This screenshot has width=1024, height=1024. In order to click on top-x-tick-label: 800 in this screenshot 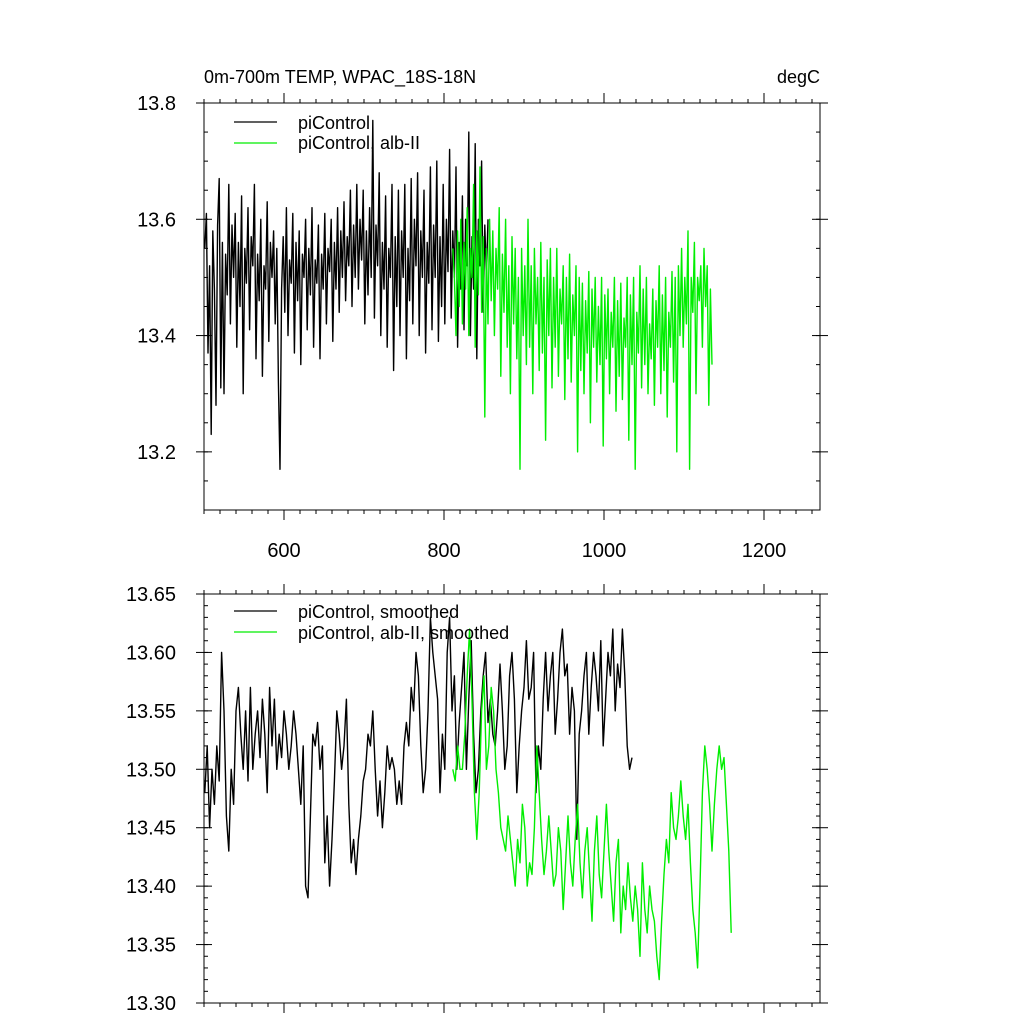, I will do `click(443, 551)`.